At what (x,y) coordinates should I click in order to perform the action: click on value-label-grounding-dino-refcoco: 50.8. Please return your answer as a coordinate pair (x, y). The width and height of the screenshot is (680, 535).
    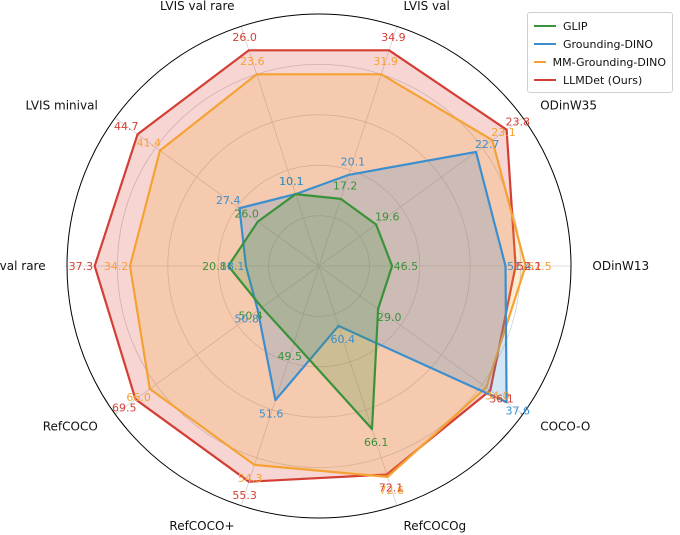
    Looking at the image, I should click on (246, 319).